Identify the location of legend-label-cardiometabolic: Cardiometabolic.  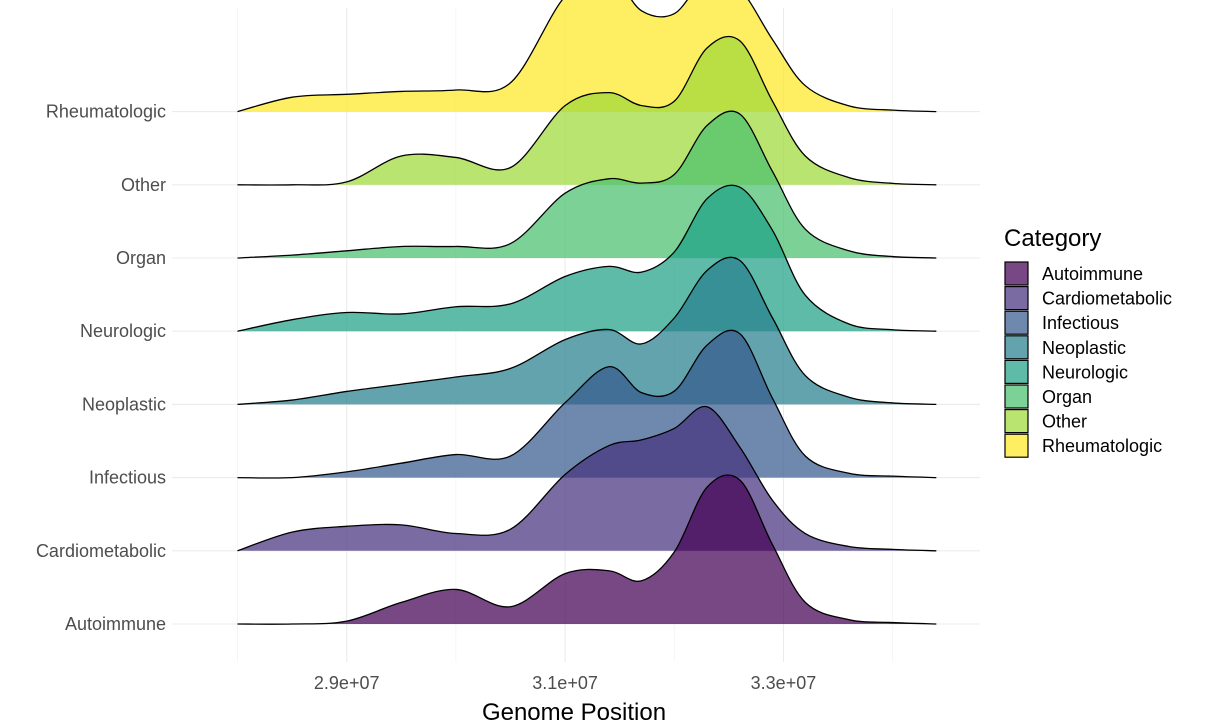
(1107, 299).